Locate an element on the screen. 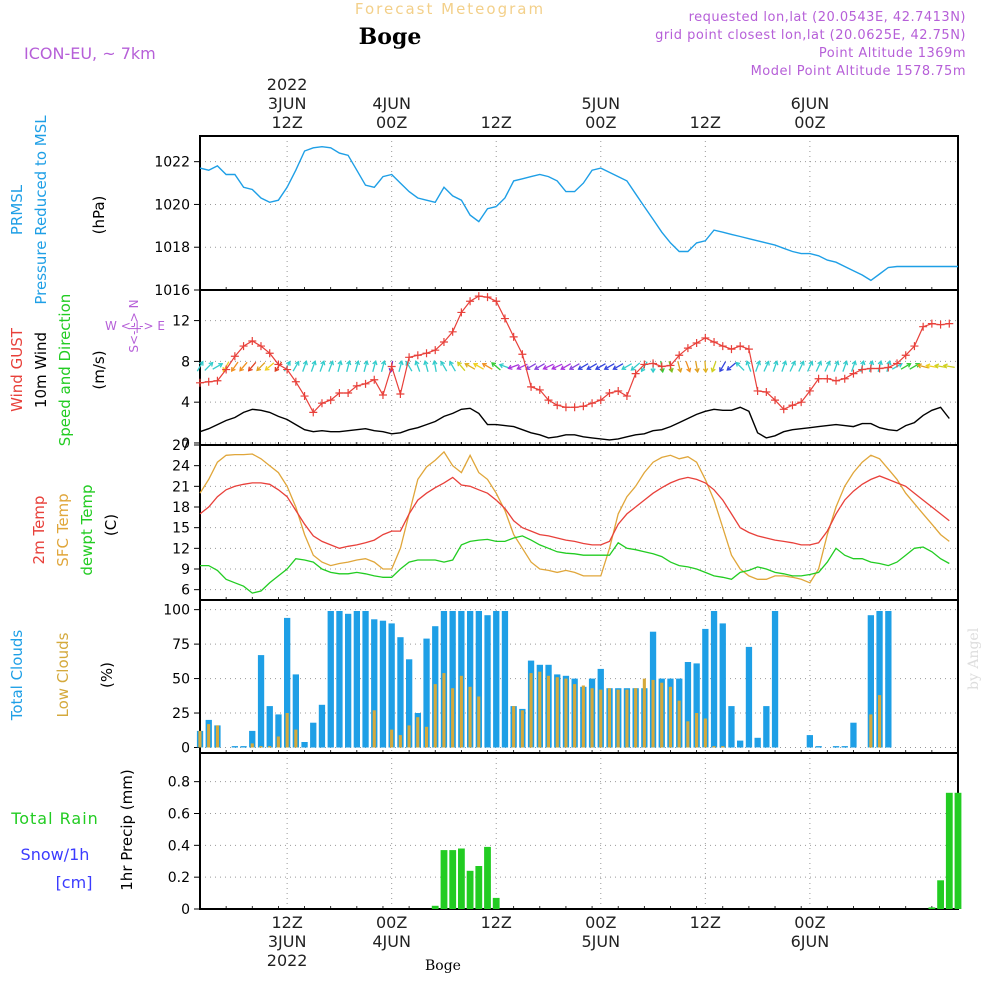 This screenshot has height=1000, width=1000. bottom-time-label: 4JUN is located at coordinates (391, 941).